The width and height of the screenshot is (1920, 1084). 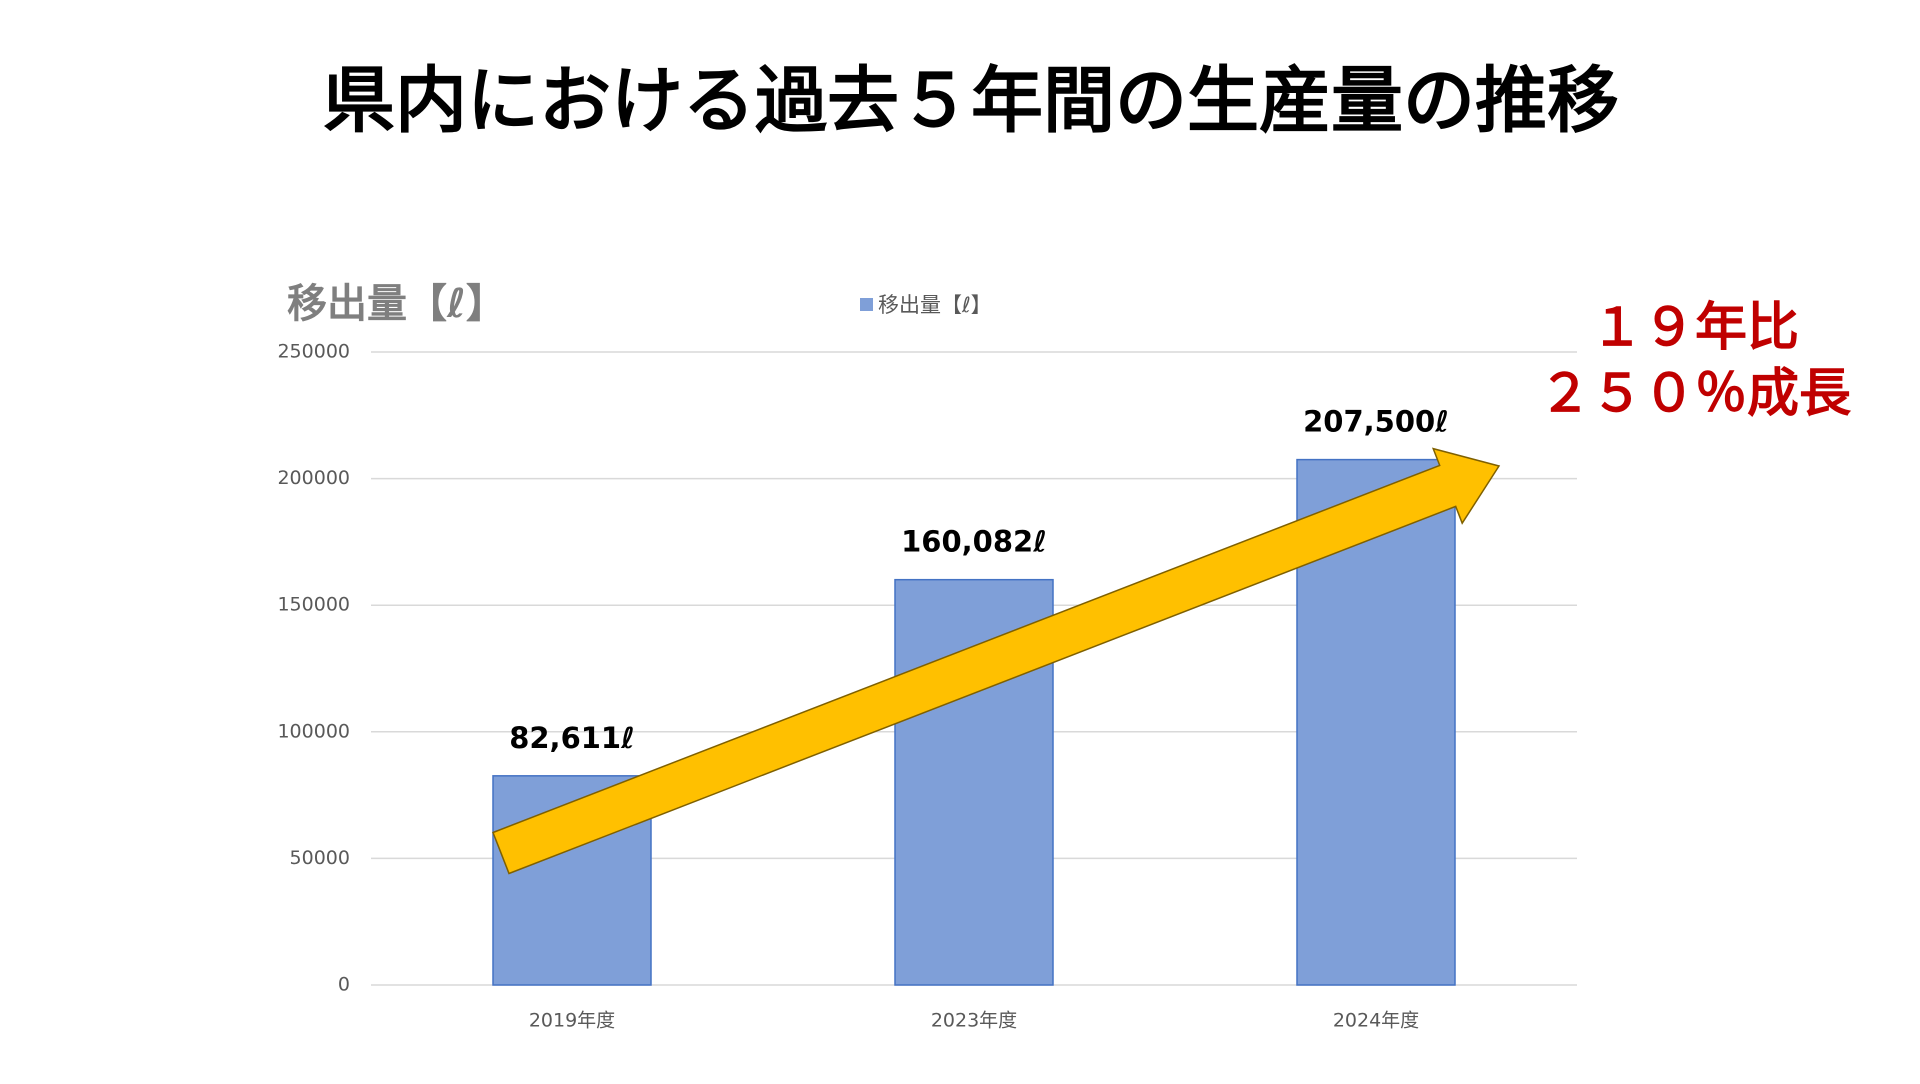 I want to click on y-axis-label: 移出量【ℓ】, so click(x=396, y=304).